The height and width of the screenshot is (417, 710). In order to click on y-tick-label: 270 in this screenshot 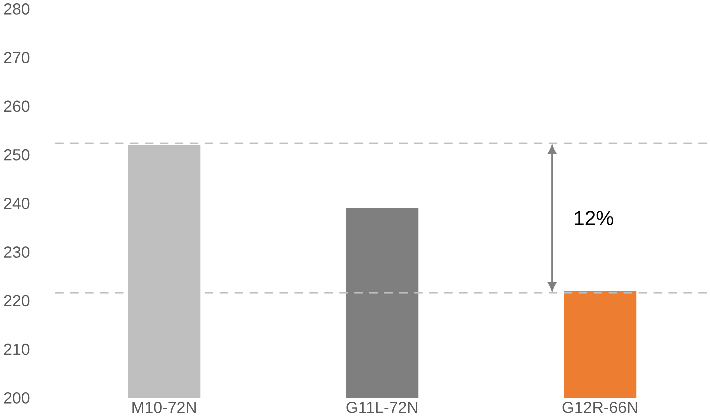, I will do `click(17, 58)`.